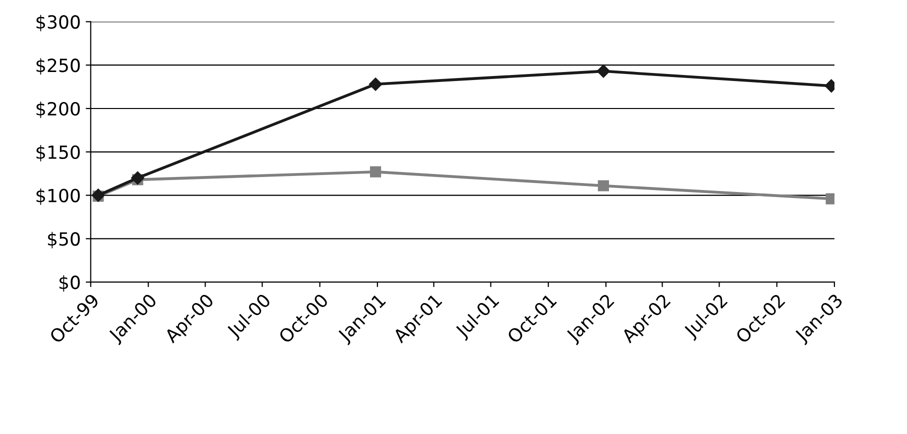 This screenshot has height=434, width=907. Describe the element at coordinates (58, 153) in the screenshot. I see `y-tick-label: $150` at that location.